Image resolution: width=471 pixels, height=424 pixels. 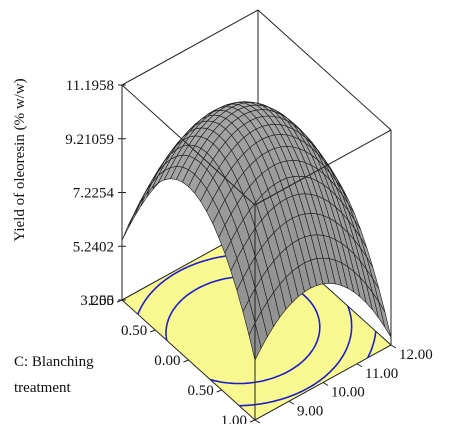 I want to click on z-tick-label: 7.2254, so click(x=94, y=194).